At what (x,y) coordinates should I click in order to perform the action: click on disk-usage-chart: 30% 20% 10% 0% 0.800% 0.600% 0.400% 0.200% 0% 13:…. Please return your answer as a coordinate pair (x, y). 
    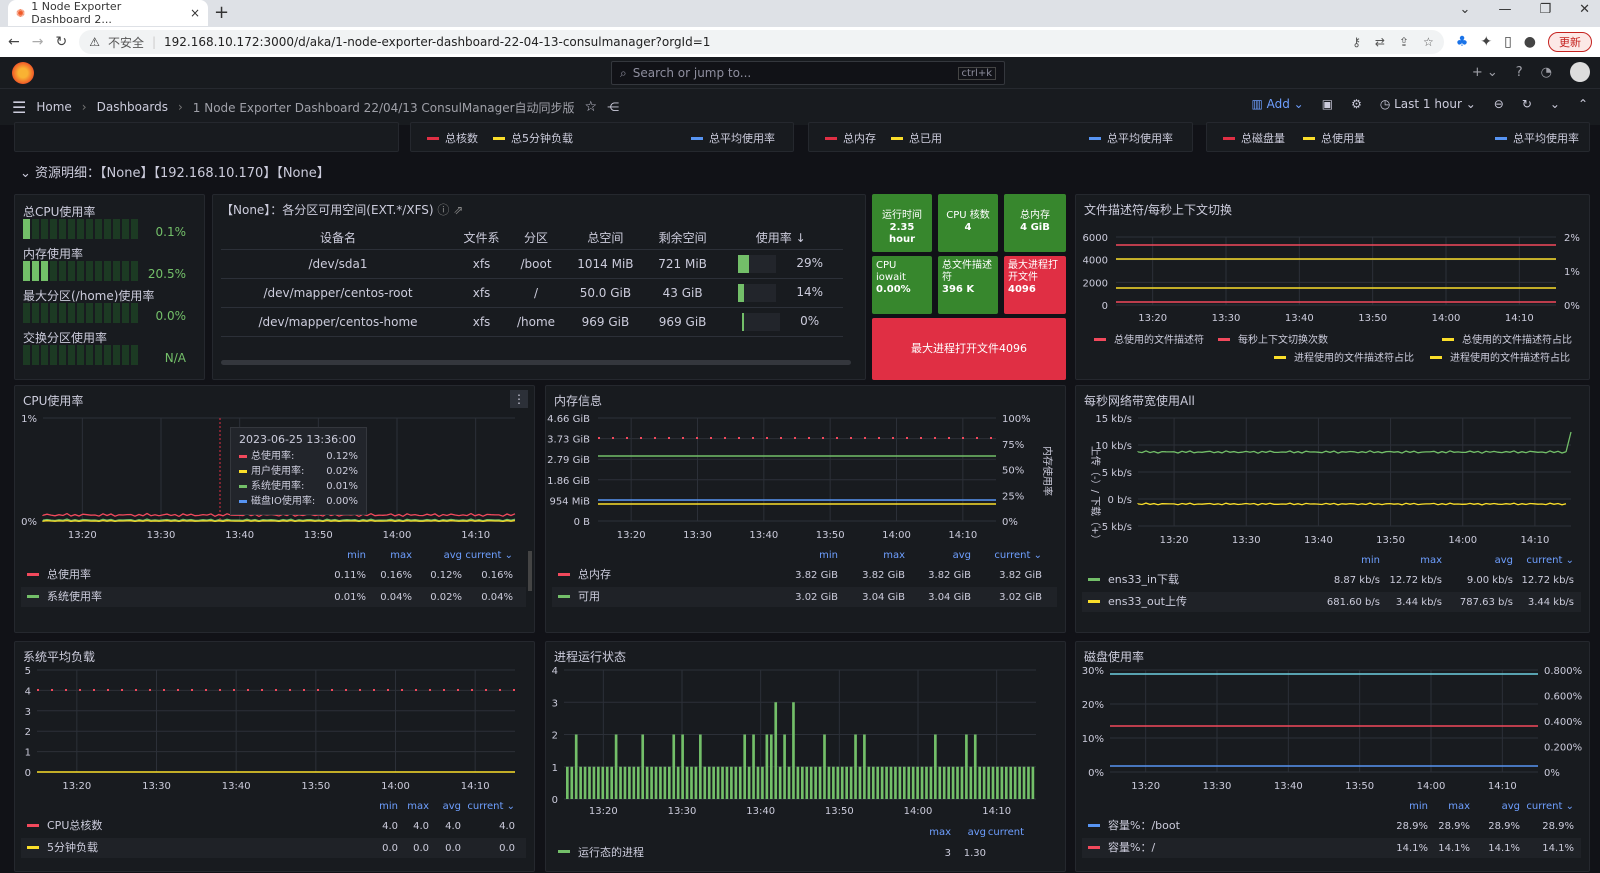
    Looking at the image, I should click on (1332, 762).